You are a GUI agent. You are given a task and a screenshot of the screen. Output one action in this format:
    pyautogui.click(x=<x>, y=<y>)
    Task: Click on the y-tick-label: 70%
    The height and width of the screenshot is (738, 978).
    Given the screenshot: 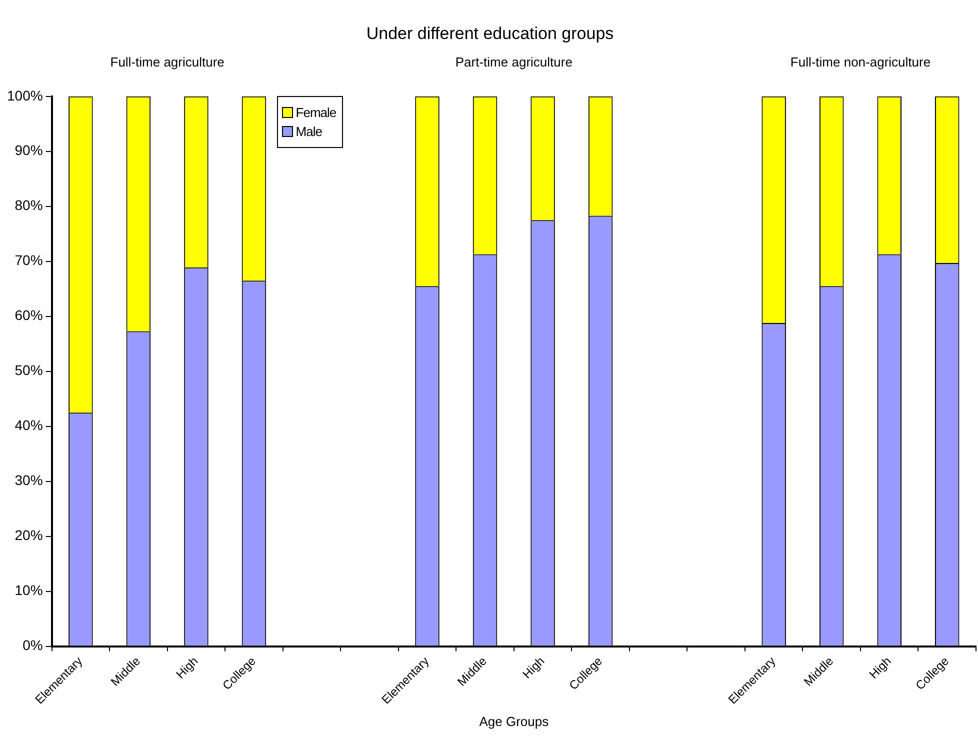 What is the action you would take?
    pyautogui.click(x=28, y=260)
    